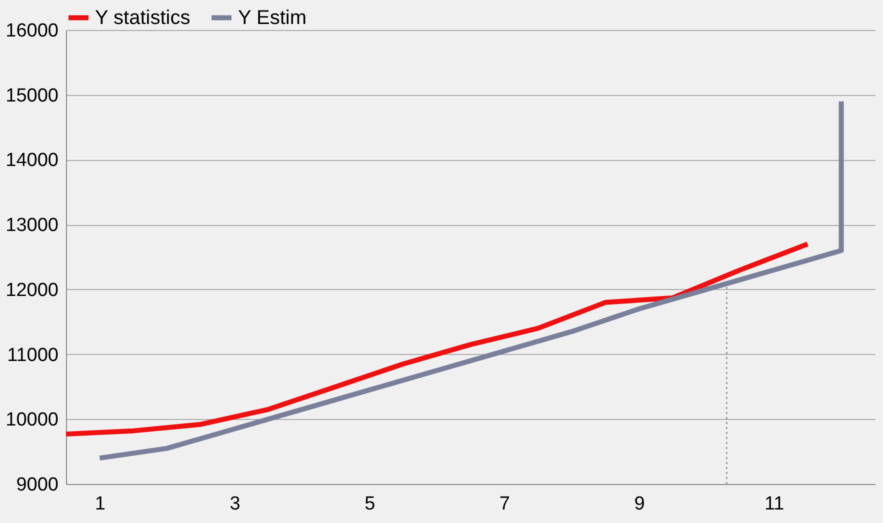 This screenshot has height=523, width=883. What do you see at coordinates (774, 504) in the screenshot?
I see `x-tick-label: 11` at bounding box center [774, 504].